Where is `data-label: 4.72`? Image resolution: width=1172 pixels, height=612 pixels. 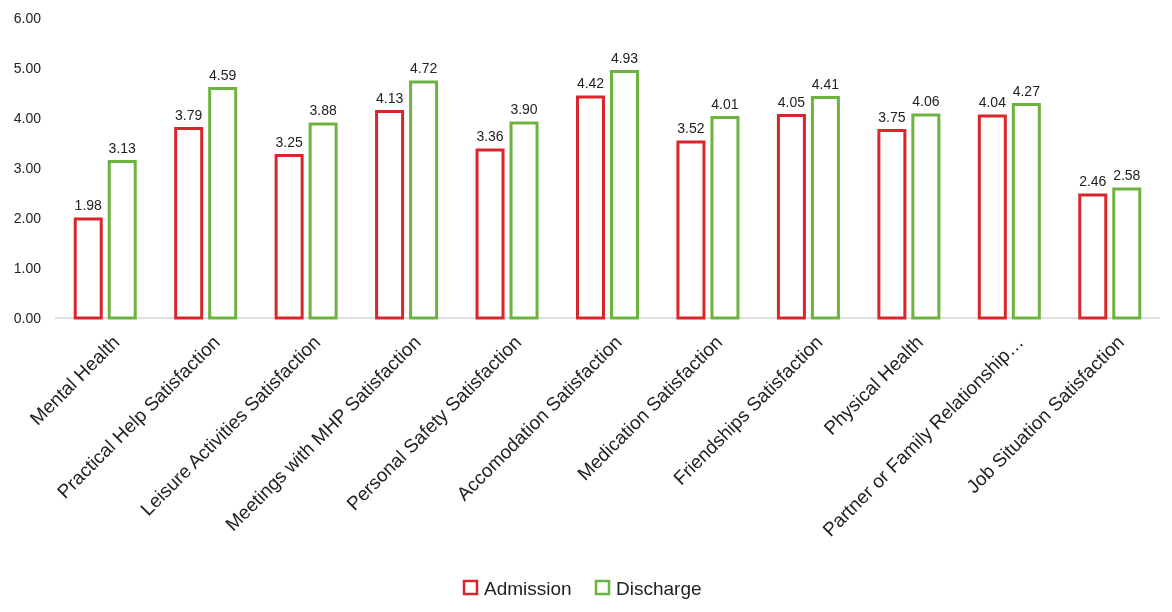
data-label: 4.72 is located at coordinates (423, 68).